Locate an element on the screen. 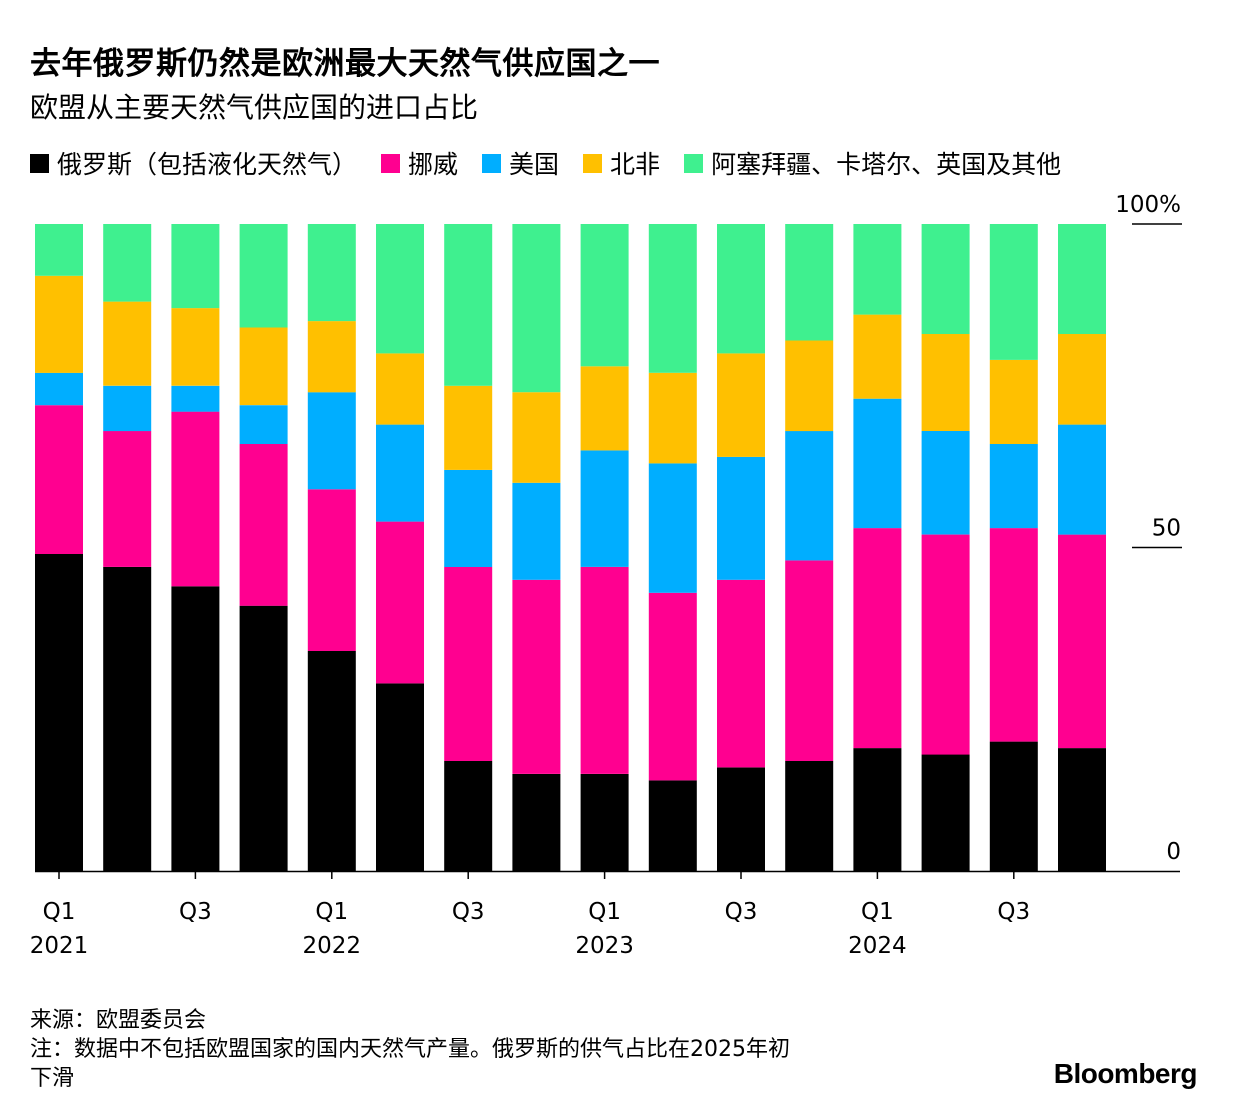 This screenshot has width=1235, height=1120. x-tick-label-year-2: 2022 is located at coordinates (332, 946).